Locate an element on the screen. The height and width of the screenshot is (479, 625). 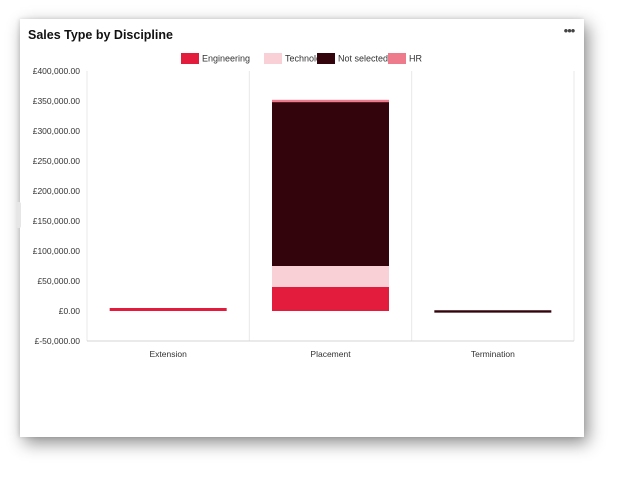
y-tick-label: £200,000.00 is located at coordinates (57, 191).